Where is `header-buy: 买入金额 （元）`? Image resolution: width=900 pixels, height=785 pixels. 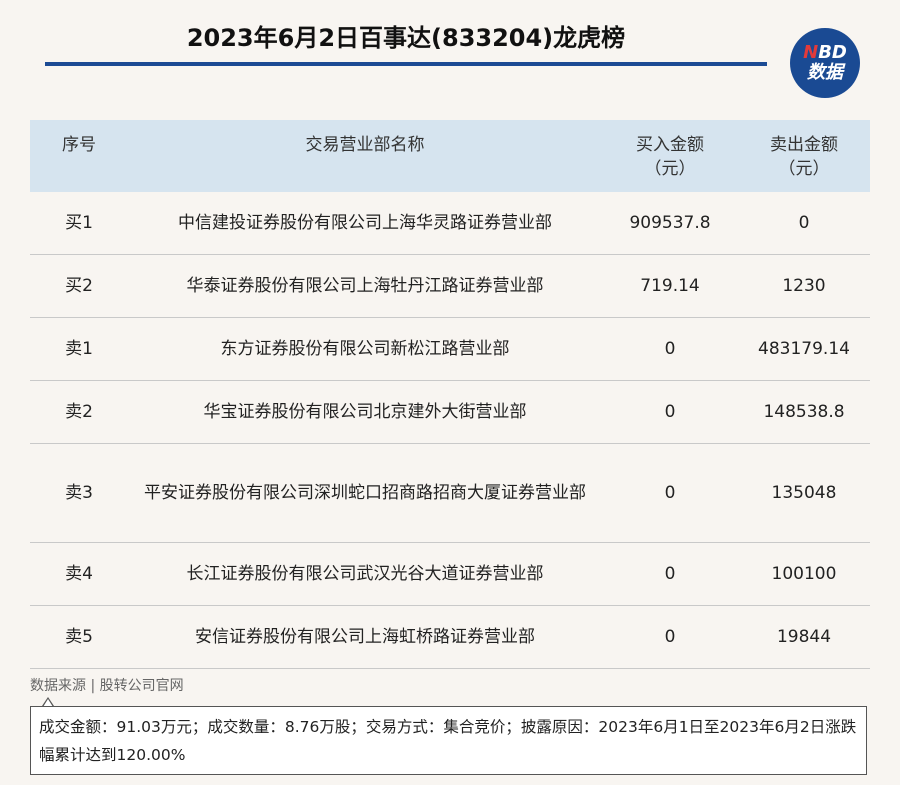
header-buy: 买入金额 （元） is located at coordinates (670, 156).